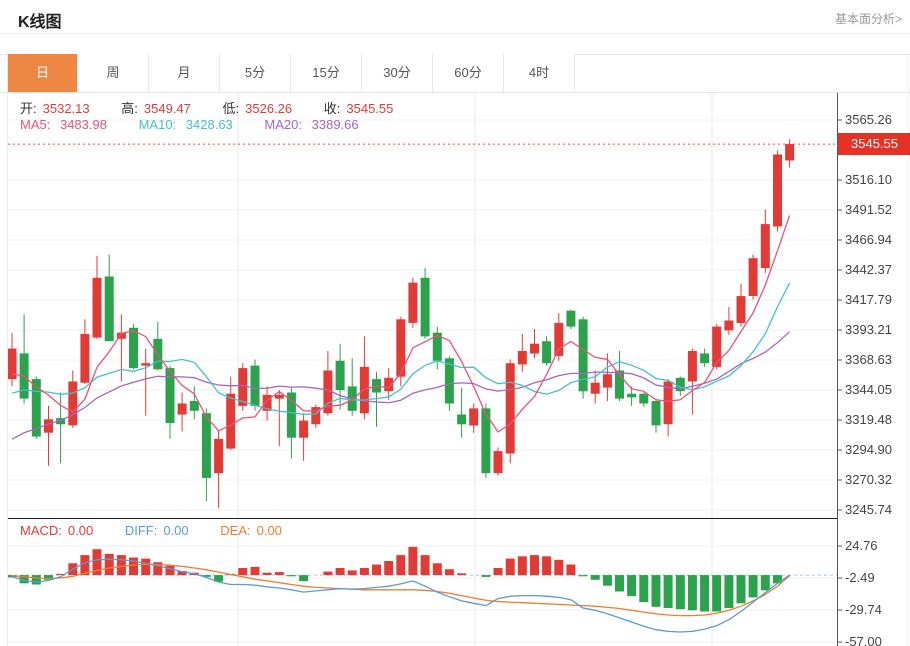 The image size is (910, 646). What do you see at coordinates (868, 329) in the screenshot?
I see `main-axis-tick-7: 3393.21` at bounding box center [868, 329].